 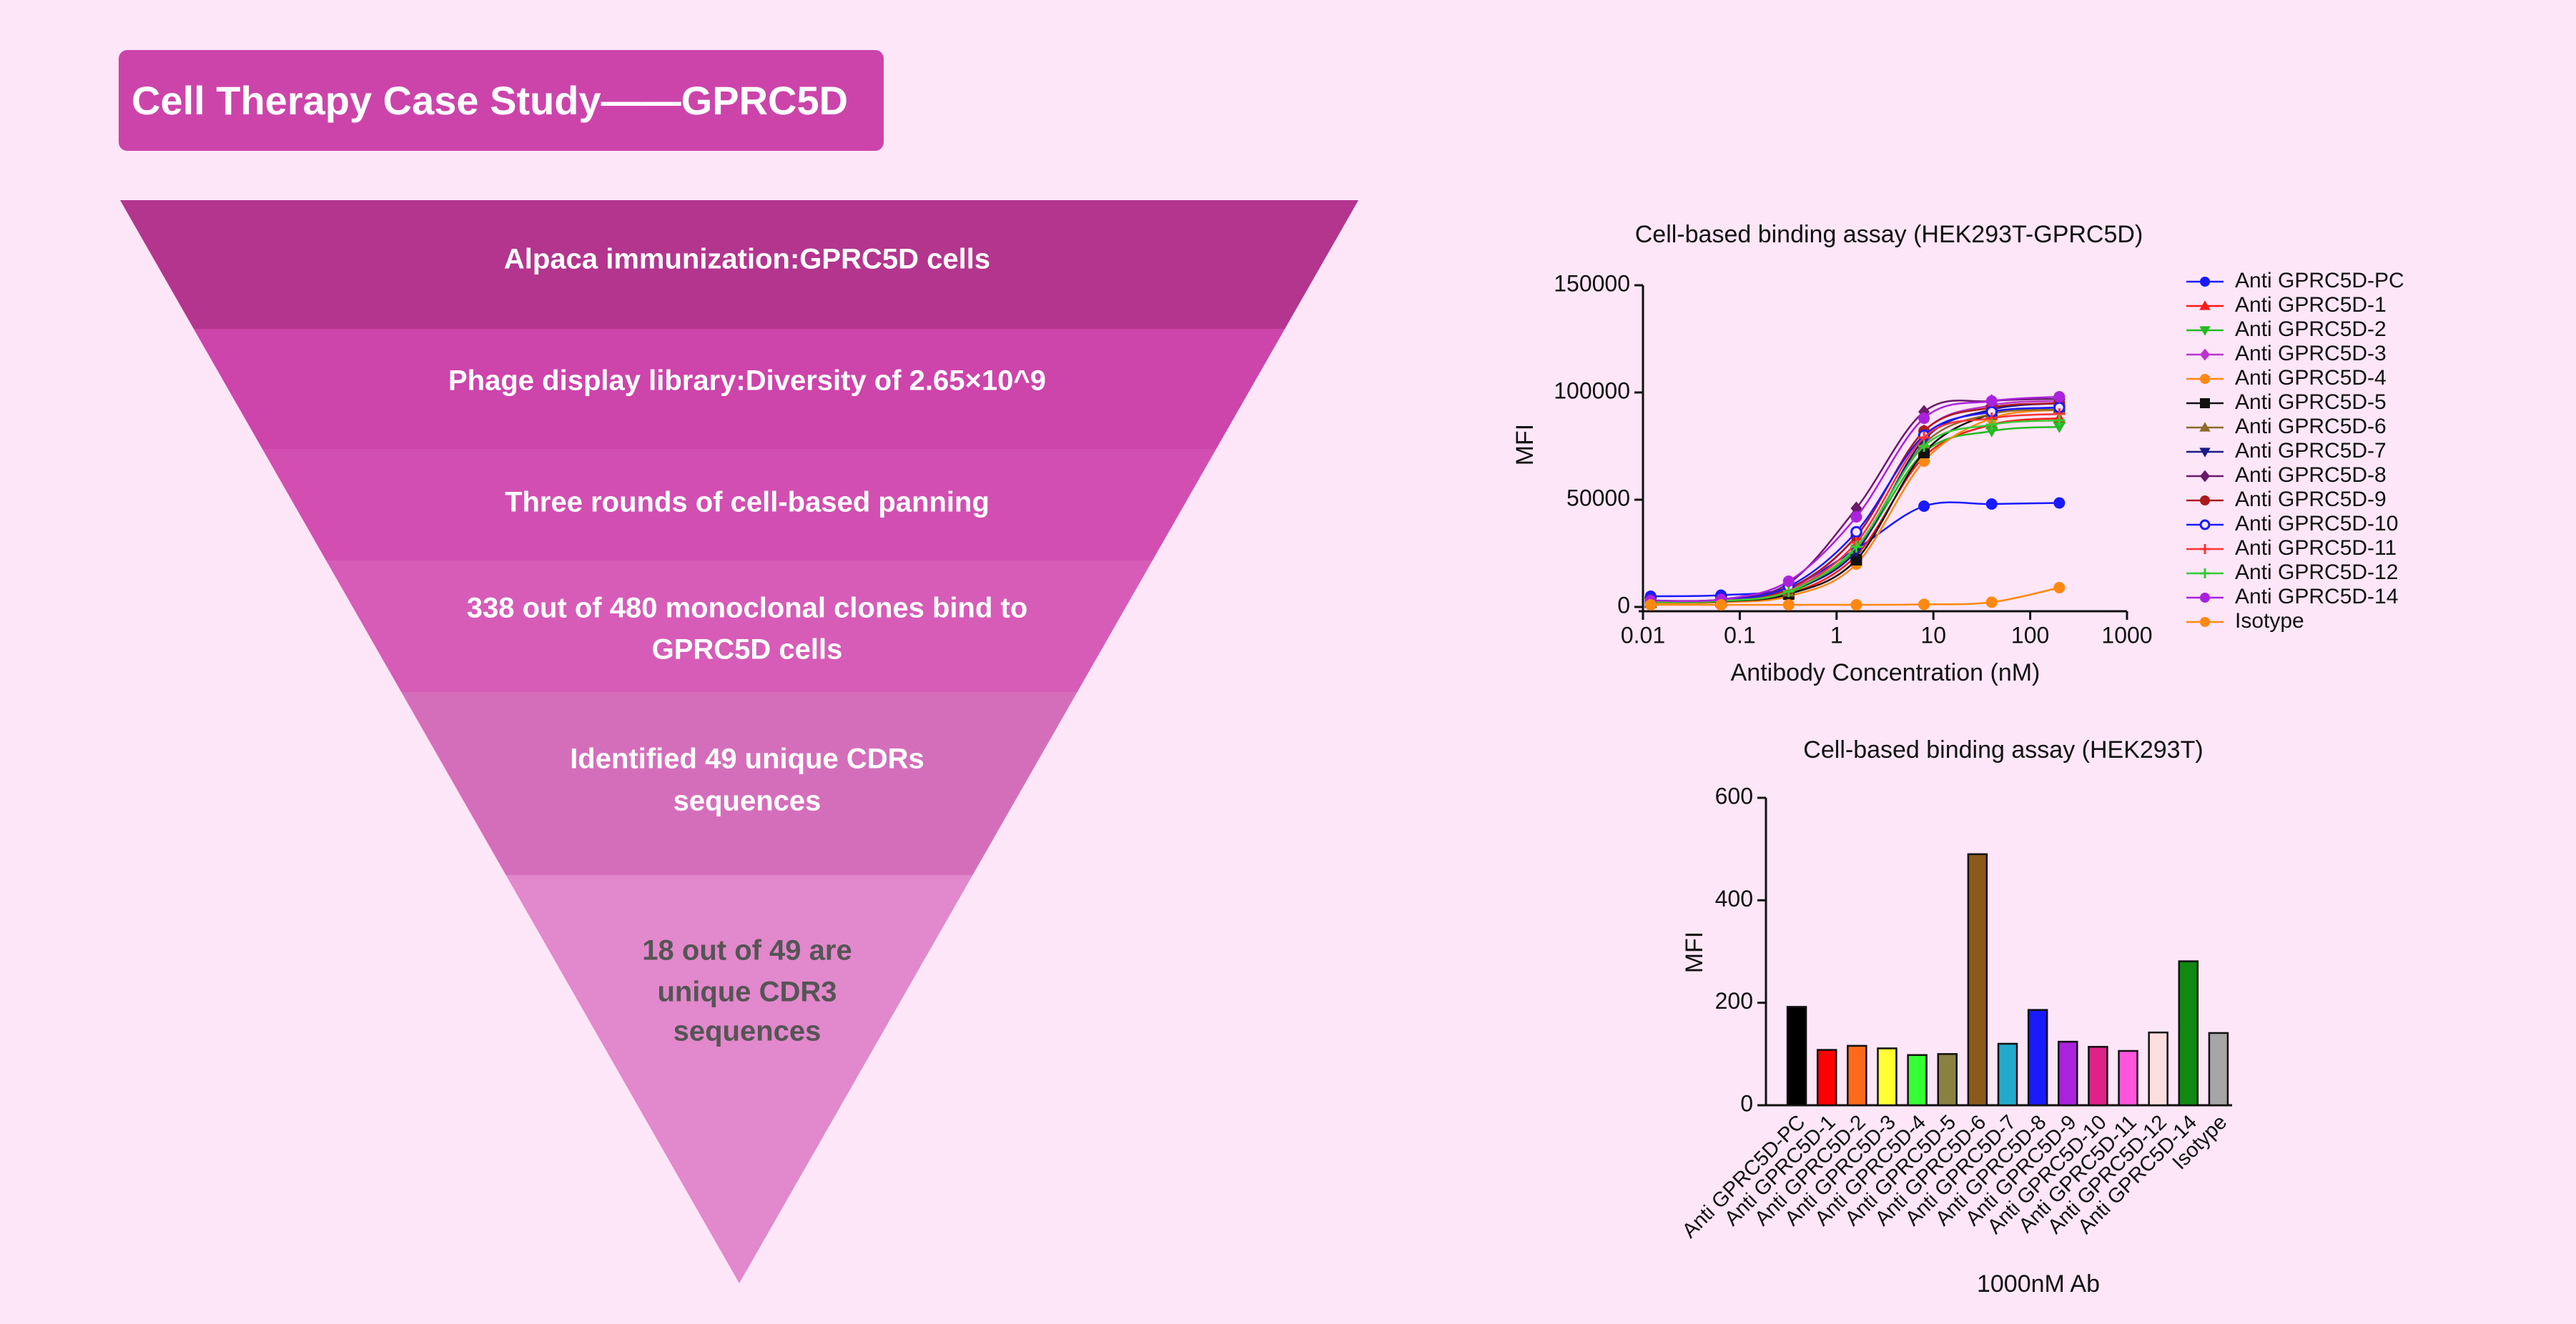 What do you see at coordinates (2311, 475) in the screenshot?
I see `legend-entry-label: Anti GPRC5D-8` at bounding box center [2311, 475].